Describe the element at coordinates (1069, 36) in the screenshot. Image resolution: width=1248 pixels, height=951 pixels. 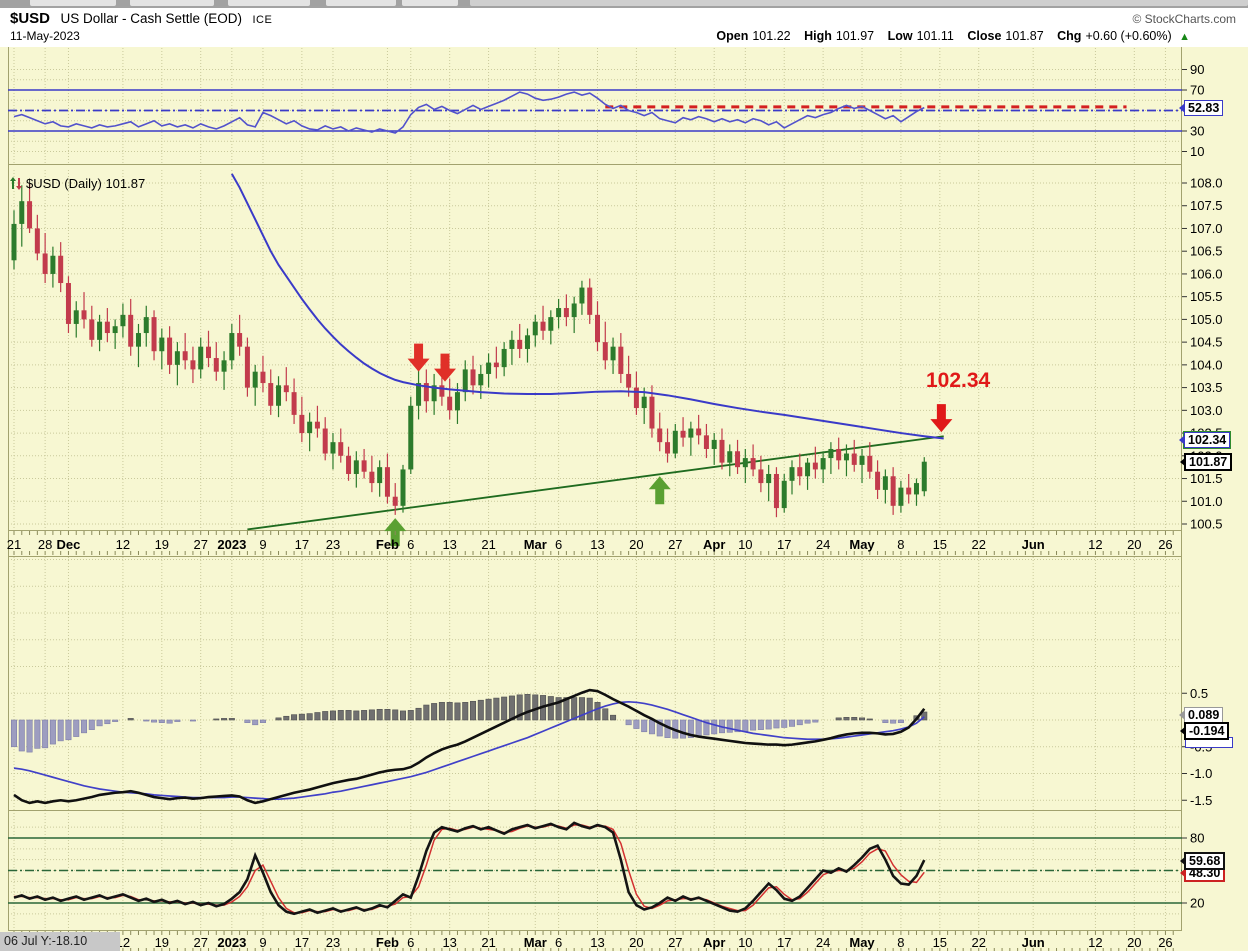
I see `chg-label: Chg` at that location.